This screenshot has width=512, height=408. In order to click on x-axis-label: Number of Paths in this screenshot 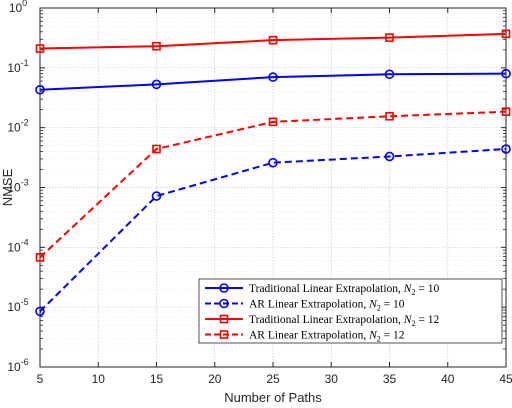, I will do `click(273, 397)`.